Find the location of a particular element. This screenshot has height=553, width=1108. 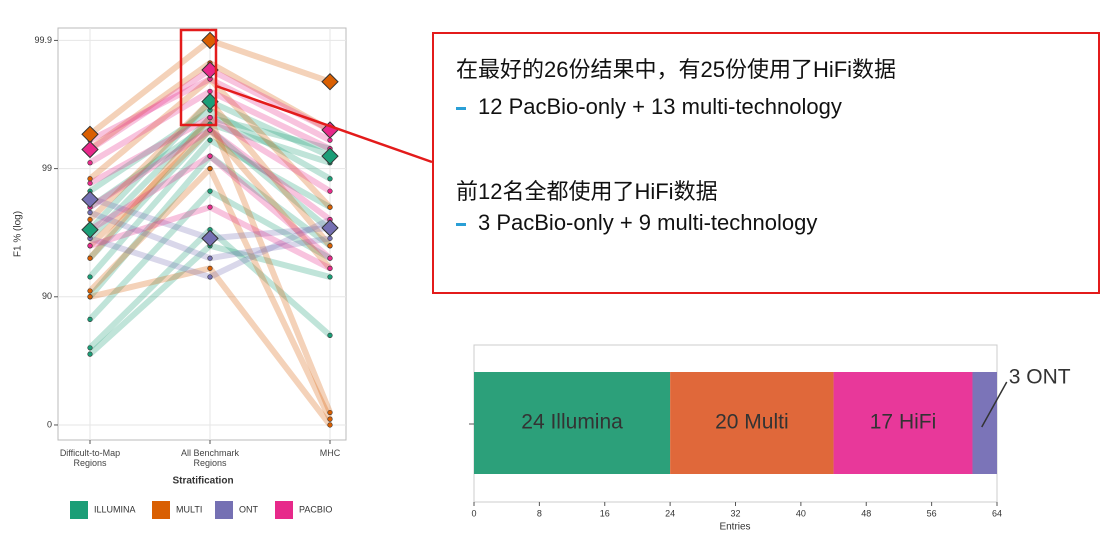

x-axis-label: Stratification is located at coordinates (202, 481).